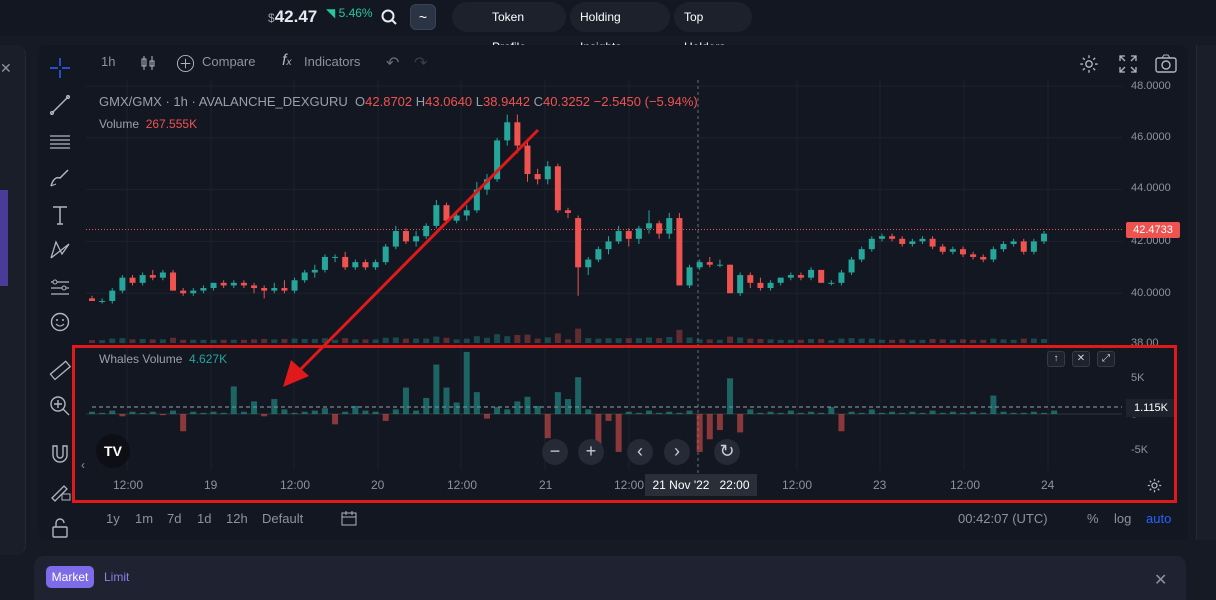 The width and height of the screenshot is (1216, 600). I want to click on crosshair-icon, so click(60, 68).